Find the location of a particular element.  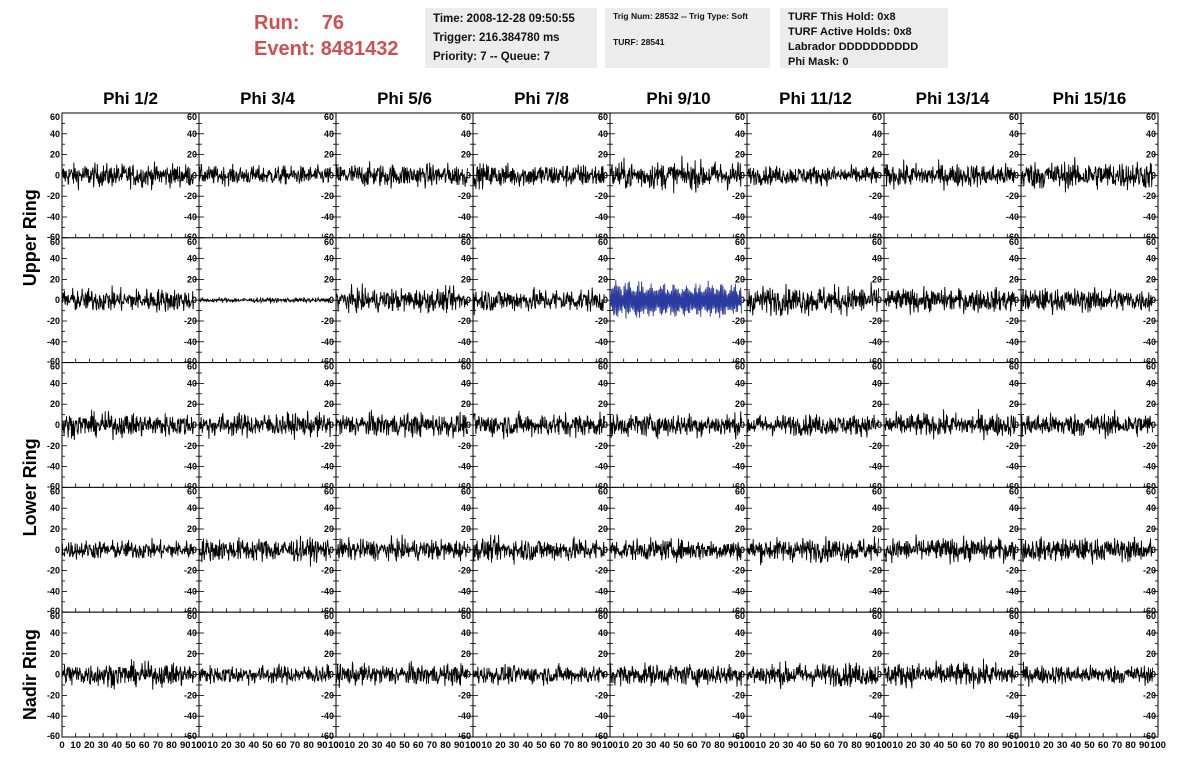

event-value: 8481432 is located at coordinates (359, 49).